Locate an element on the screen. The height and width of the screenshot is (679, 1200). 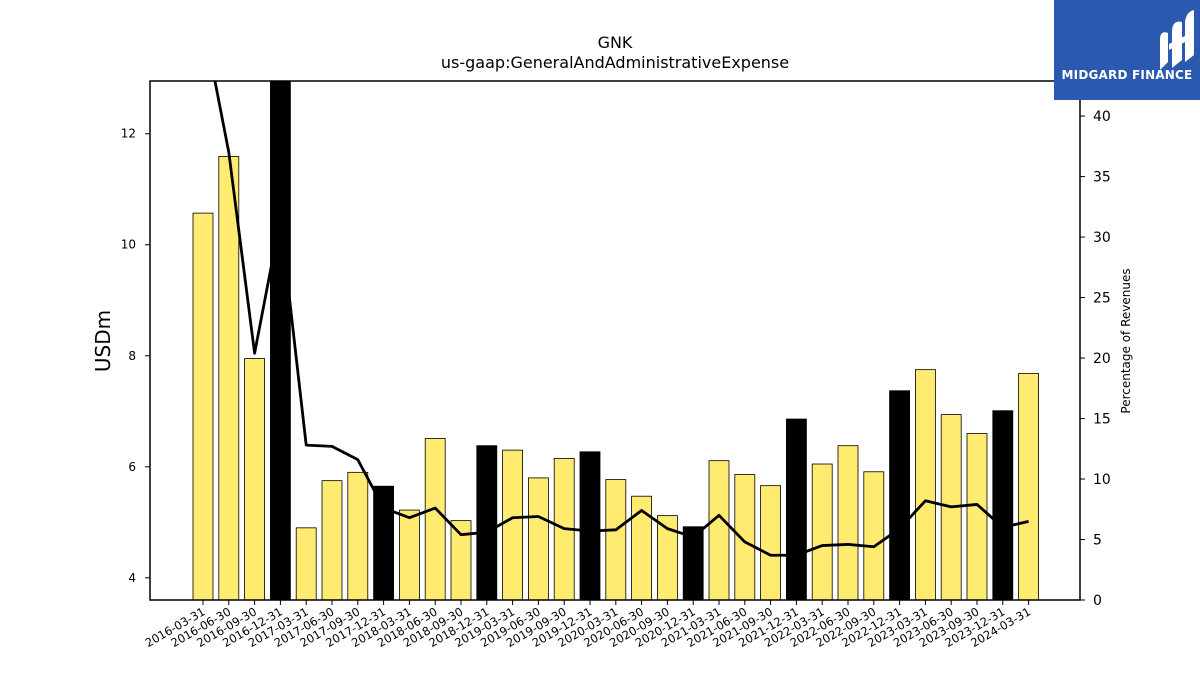
chart-title: GNK is located at coordinates (615, 42).